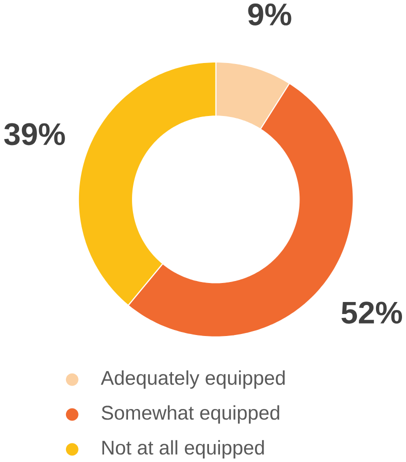 The height and width of the screenshot is (462, 406). Describe the element at coordinates (192, 379) in the screenshot. I see `legend-label: Adequately equipped` at that location.